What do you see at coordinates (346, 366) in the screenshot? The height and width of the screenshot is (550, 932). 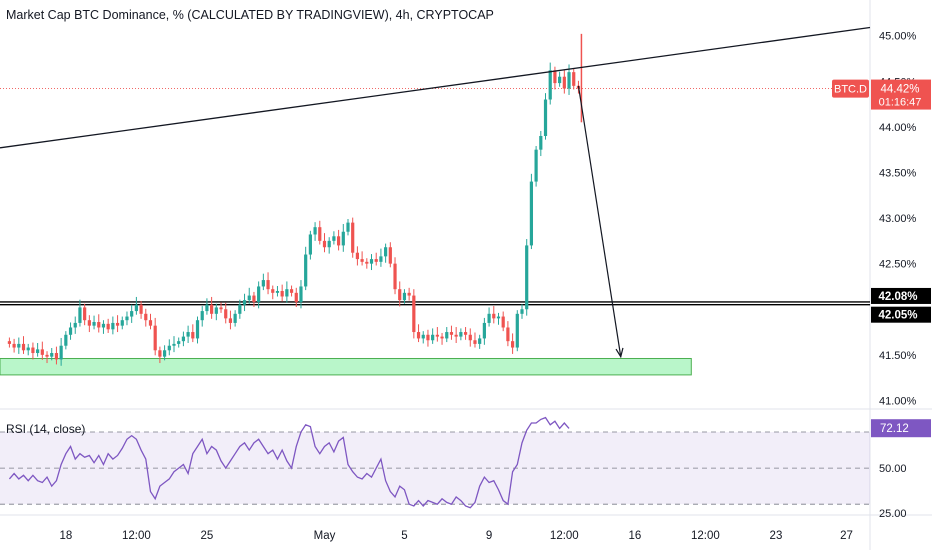 I see `support-zone` at bounding box center [346, 366].